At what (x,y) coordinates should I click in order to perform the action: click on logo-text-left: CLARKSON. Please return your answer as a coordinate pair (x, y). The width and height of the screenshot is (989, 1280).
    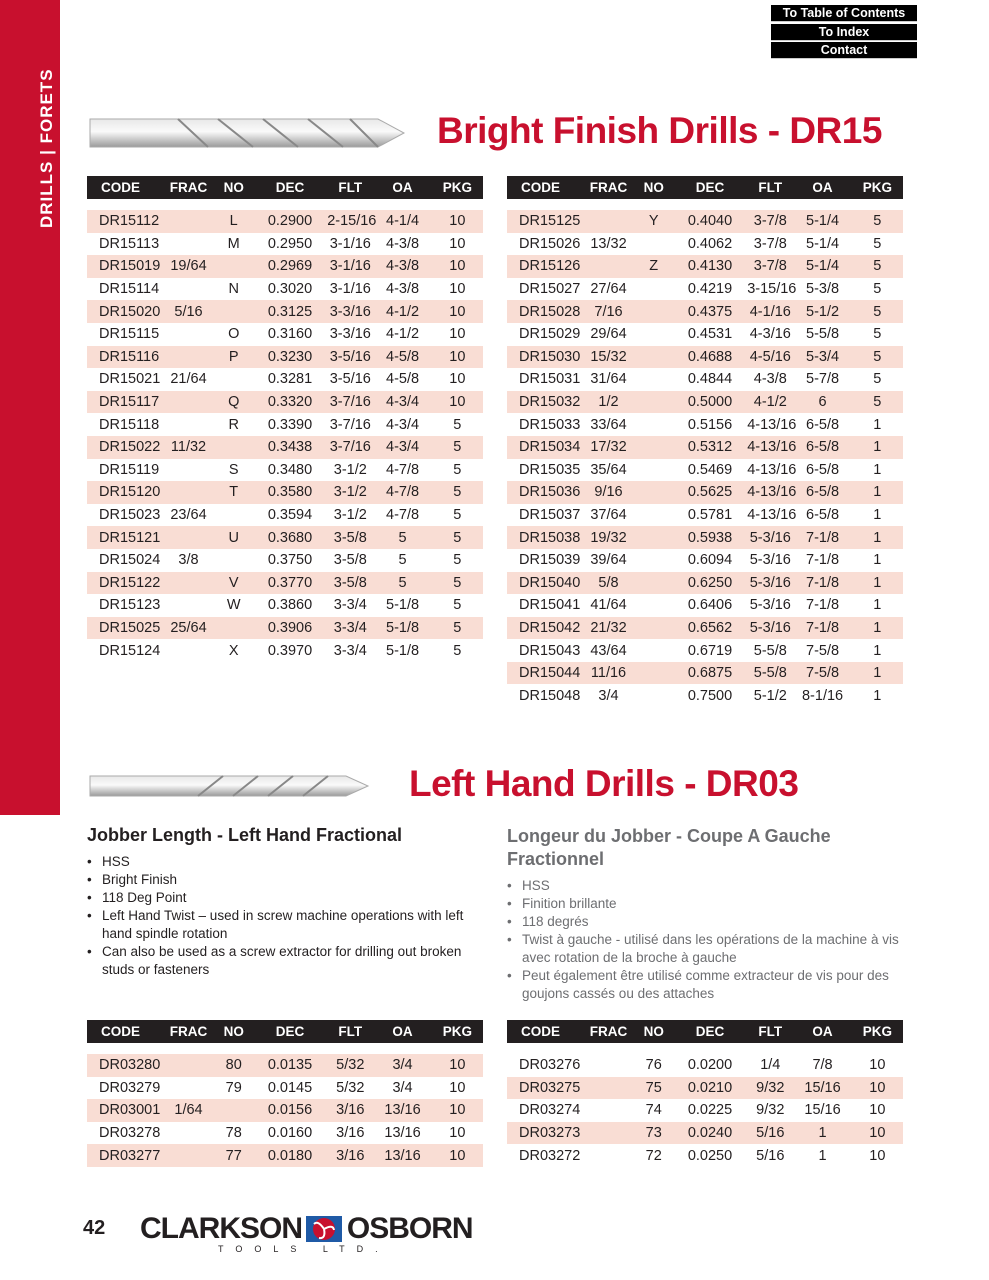
    Looking at the image, I should click on (221, 1228).